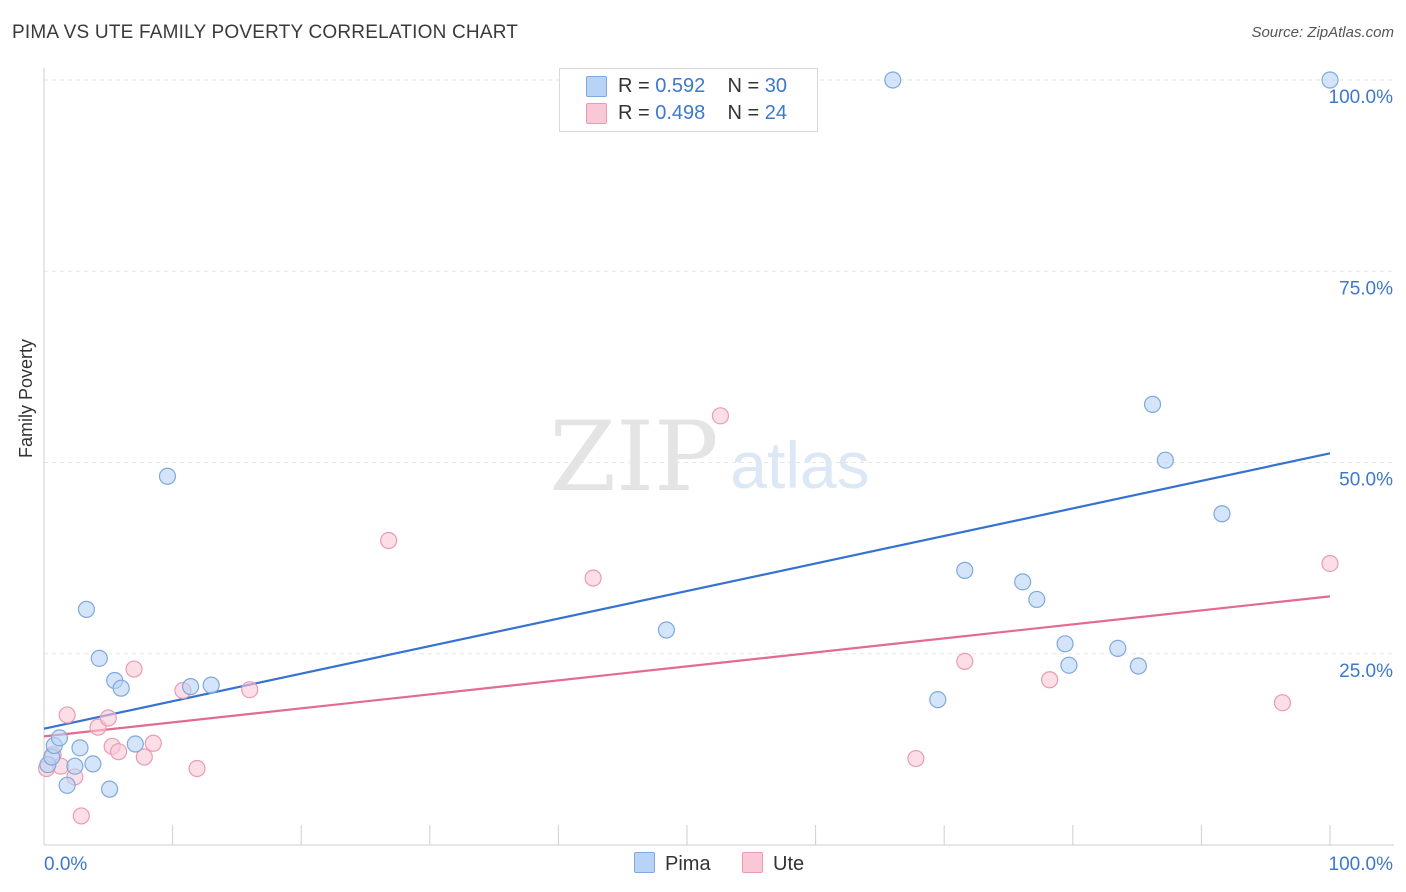 This screenshot has width=1406, height=892. What do you see at coordinates (680, 86) in the screenshot?
I see `pima-r-value: 0.592` at bounding box center [680, 86].